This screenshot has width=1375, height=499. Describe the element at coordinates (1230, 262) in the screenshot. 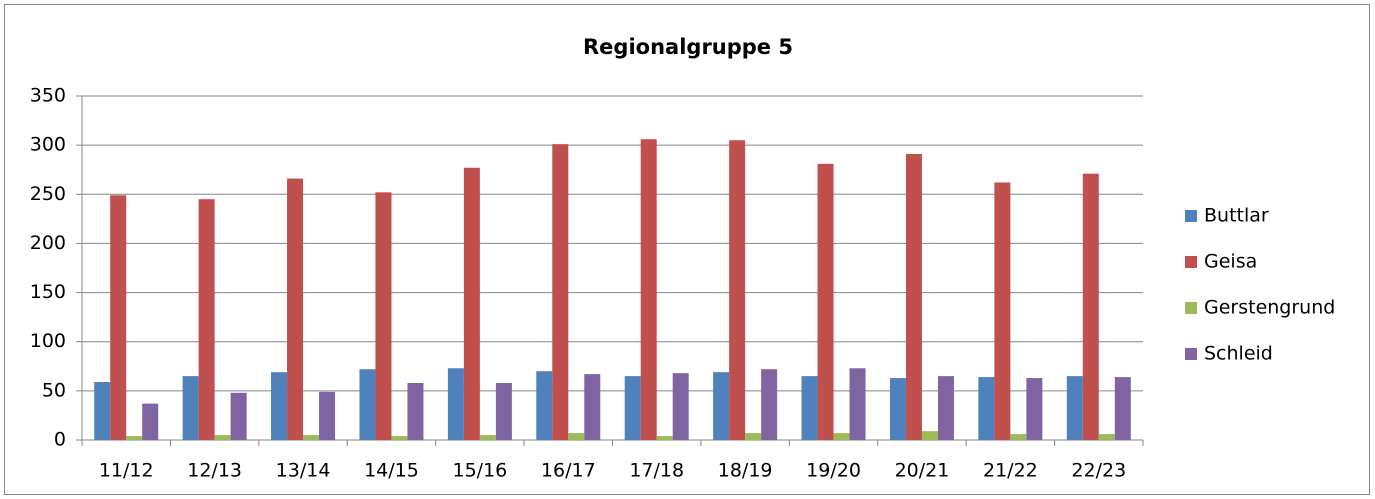

I see `legend-label: Geisa` at that location.